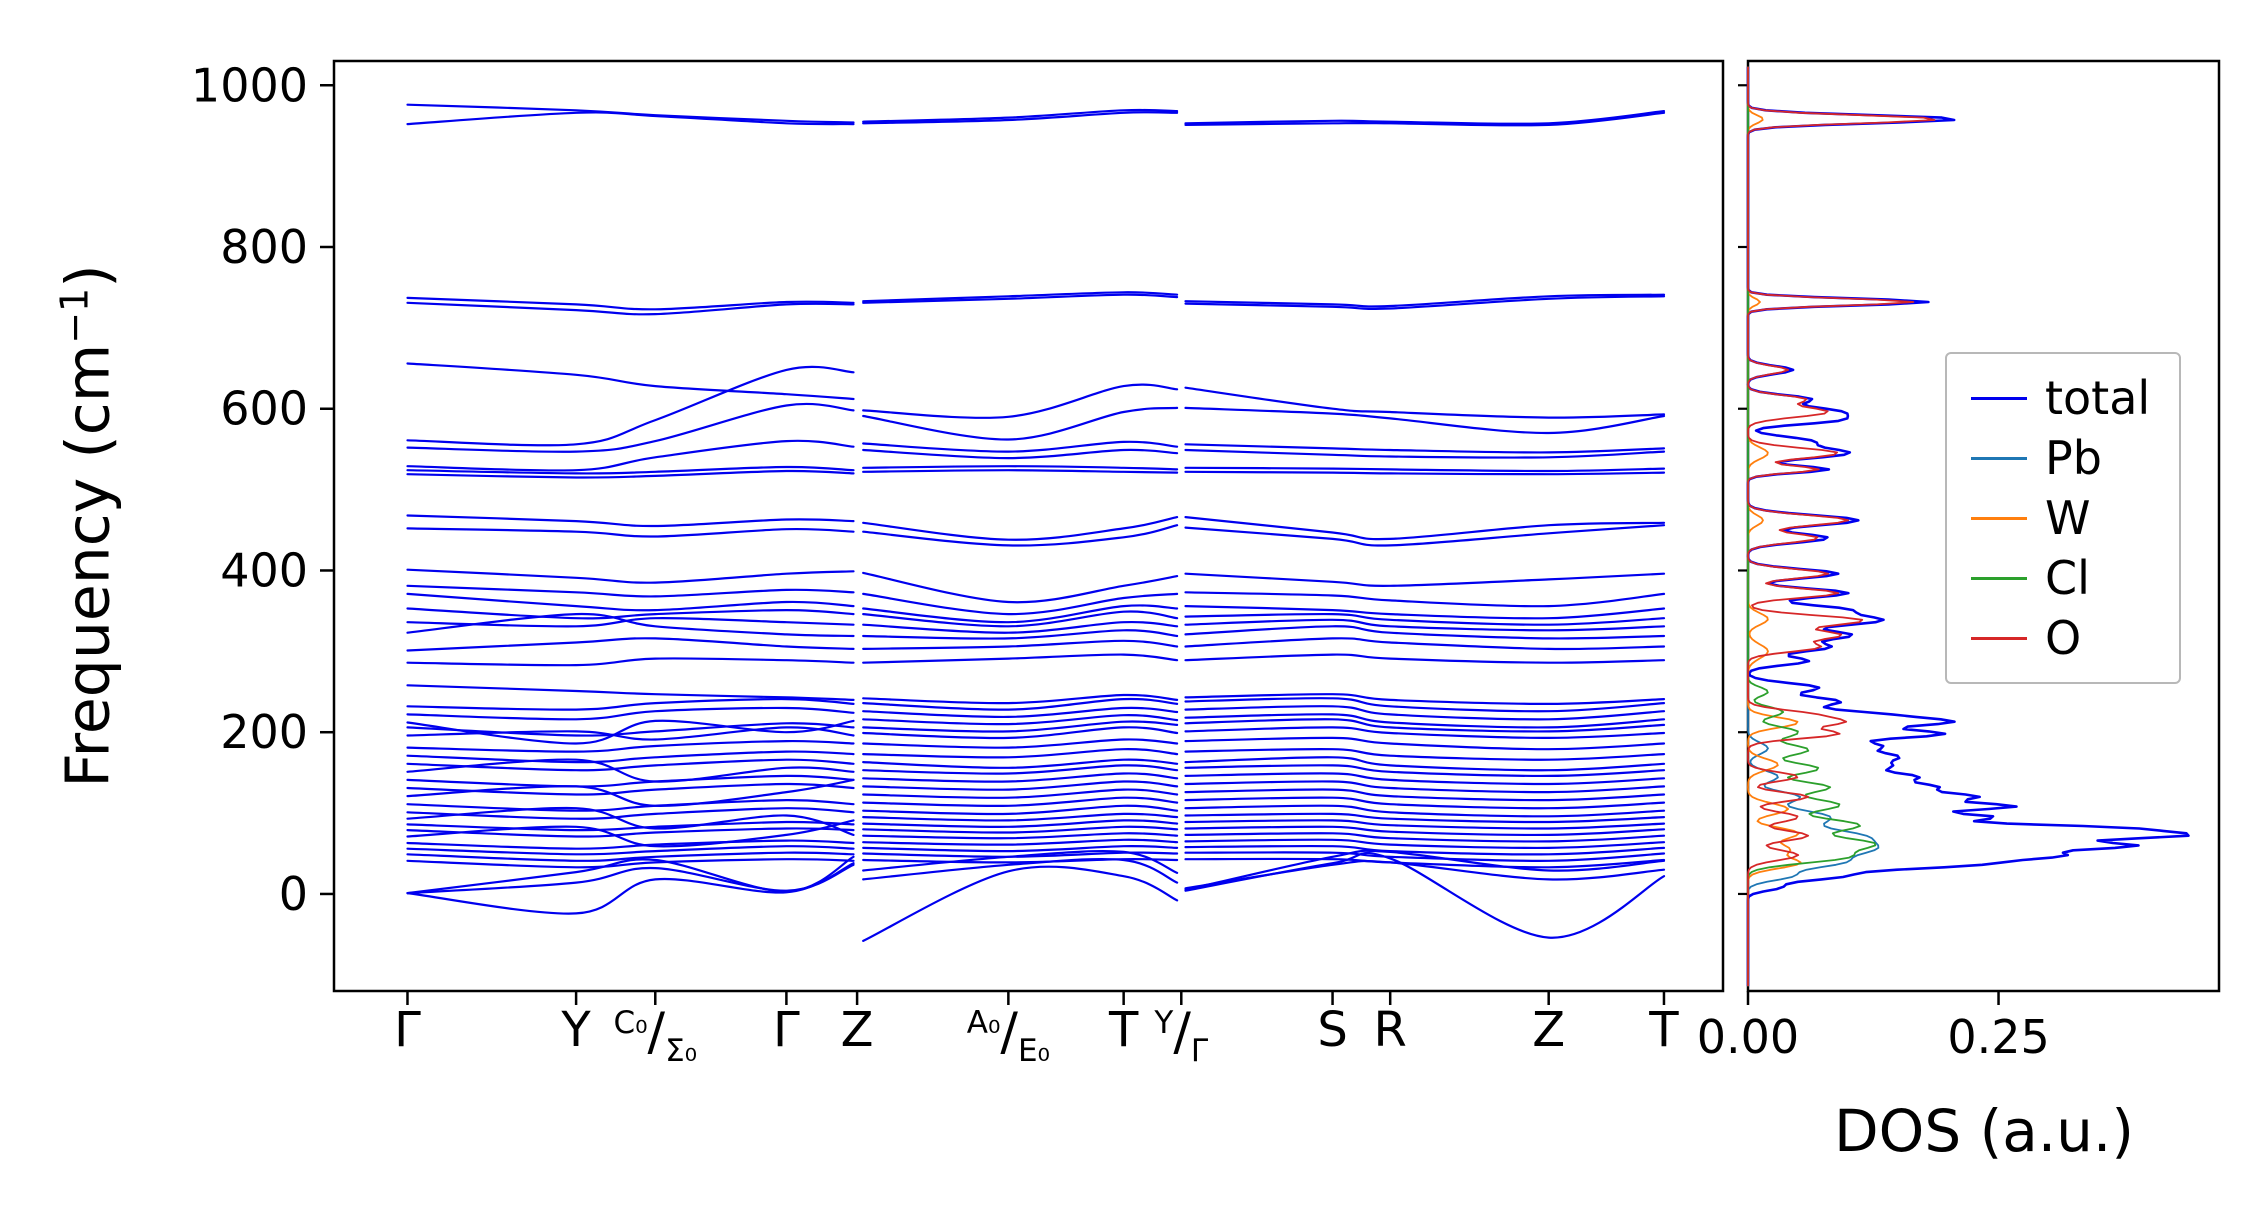 The width and height of the screenshot is (2259, 1224). I want to click on y-axis-label-text: Frequency (cm, so click(88, 565).